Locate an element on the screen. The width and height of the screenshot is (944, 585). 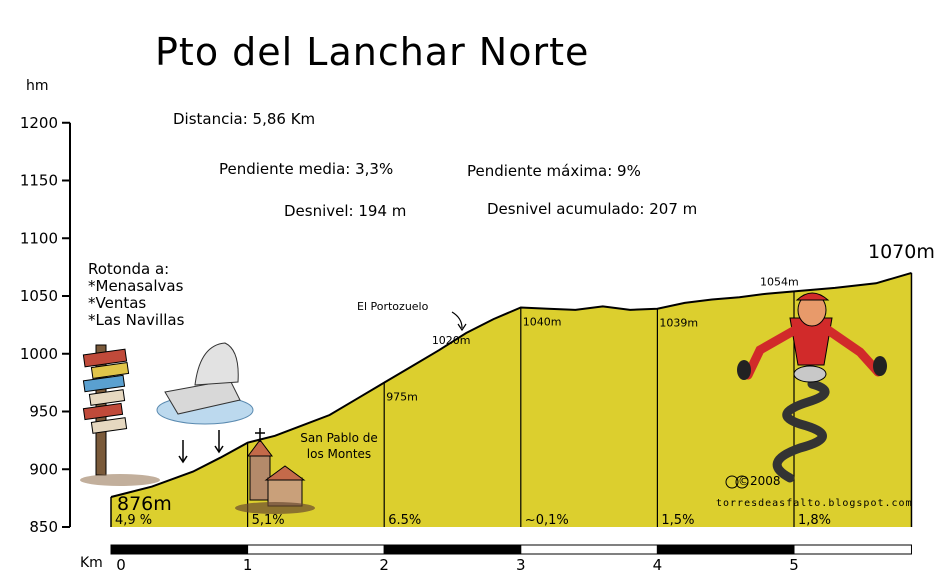
x-tick-label: 2 is located at coordinates (384, 565).